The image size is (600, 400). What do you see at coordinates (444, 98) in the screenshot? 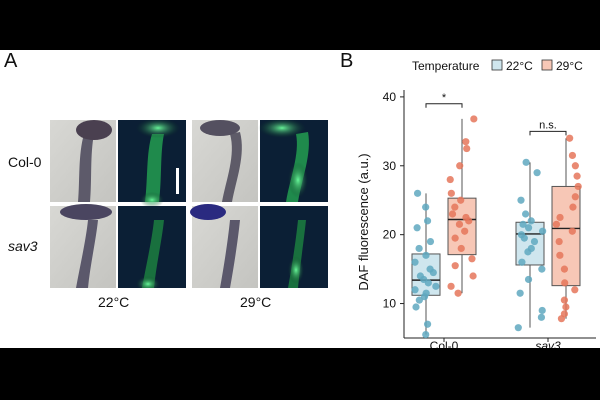
I see `significance-label: *` at bounding box center [444, 98].